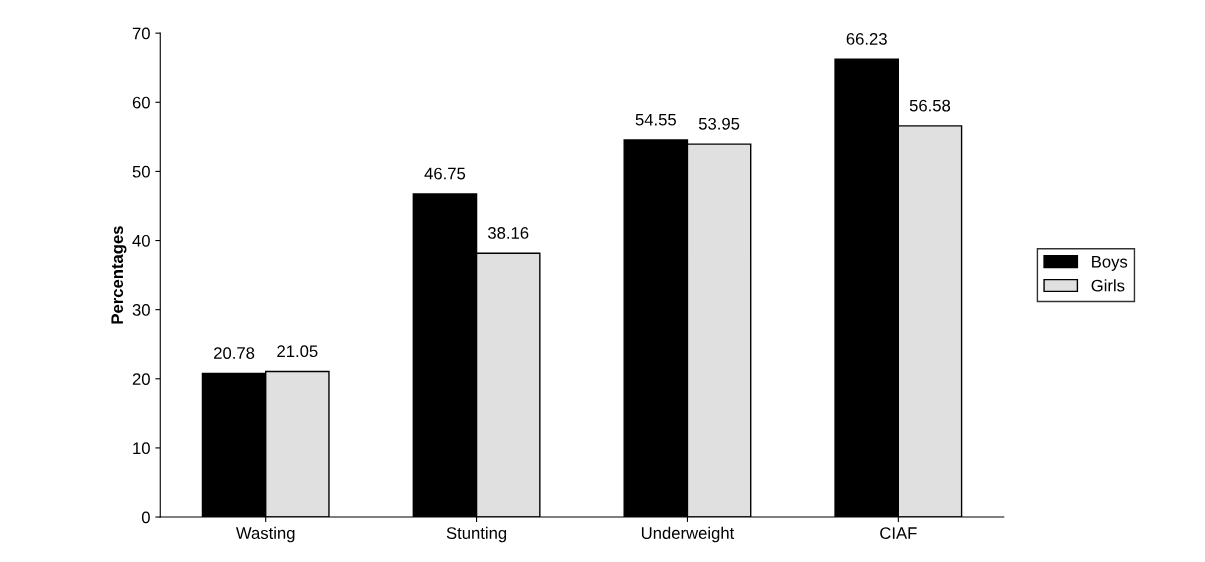 The width and height of the screenshot is (1205, 562). Describe the element at coordinates (655, 119) in the screenshot. I see `data-label: 54.55` at that location.